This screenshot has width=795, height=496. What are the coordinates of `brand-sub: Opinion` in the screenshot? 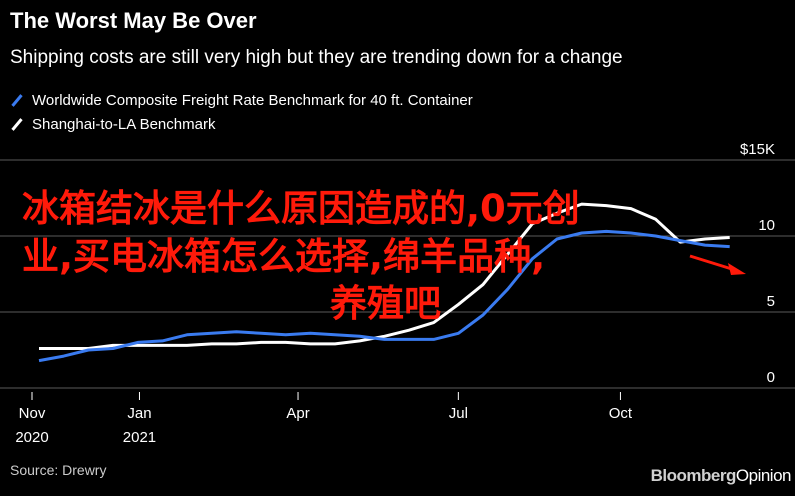 It's located at (763, 475).